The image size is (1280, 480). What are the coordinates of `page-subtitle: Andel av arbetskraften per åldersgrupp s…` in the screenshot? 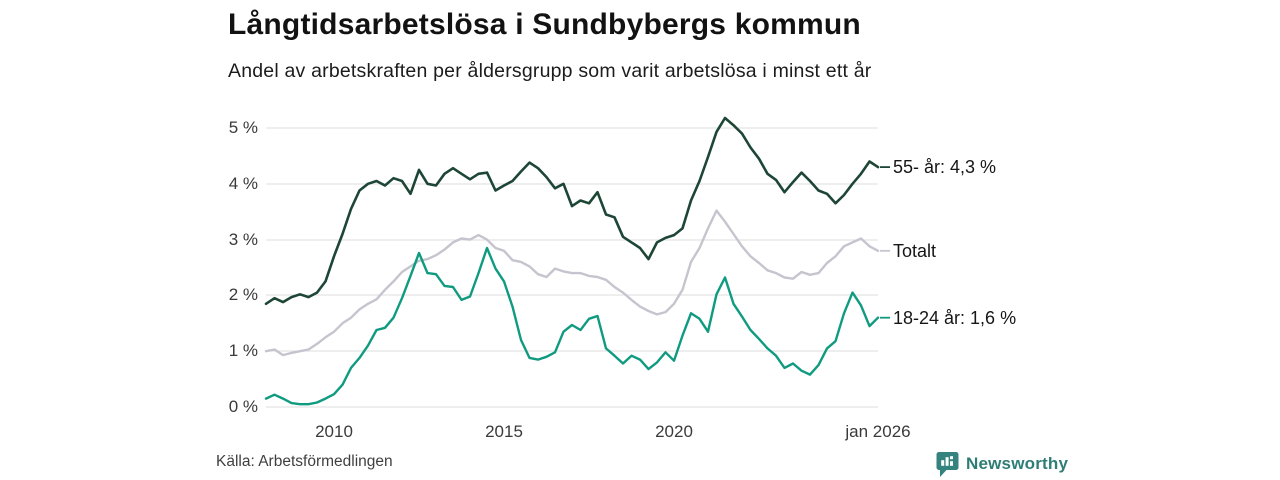 It's located at (550, 71).